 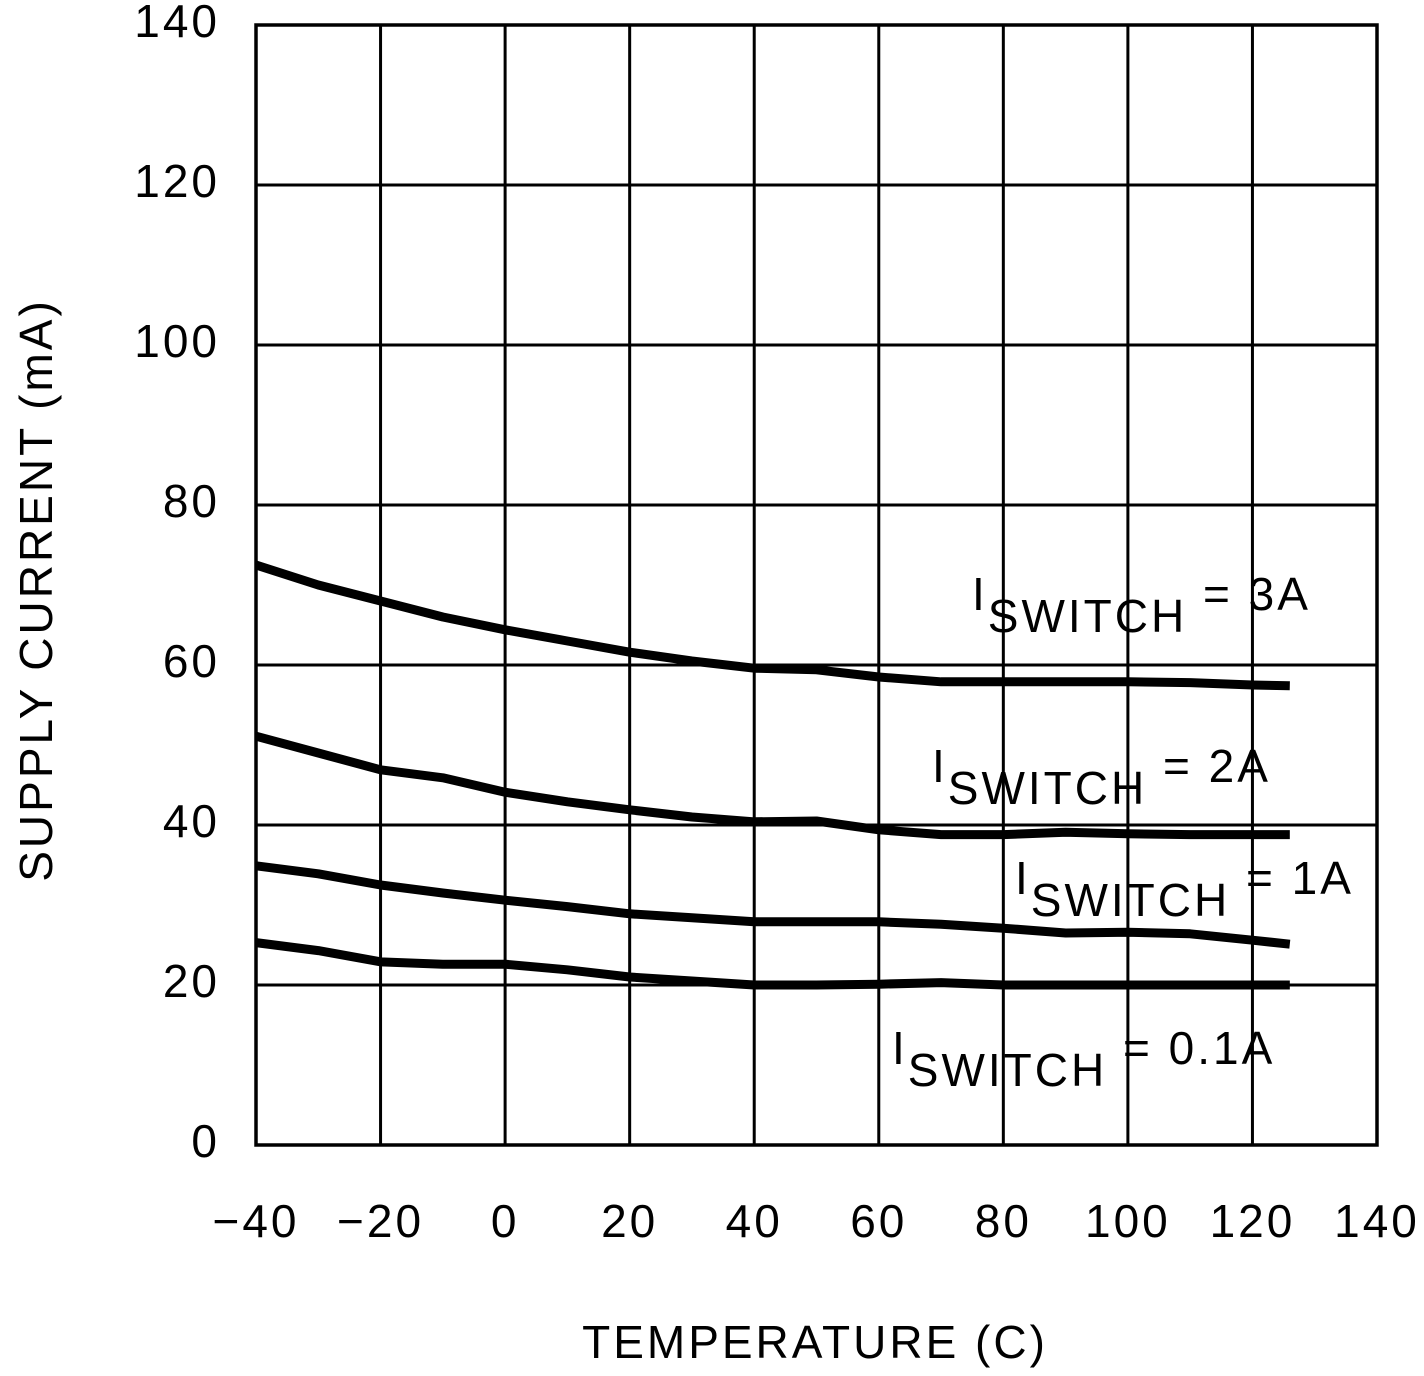 I want to click on y-tick-label: 60, so click(x=191, y=661).